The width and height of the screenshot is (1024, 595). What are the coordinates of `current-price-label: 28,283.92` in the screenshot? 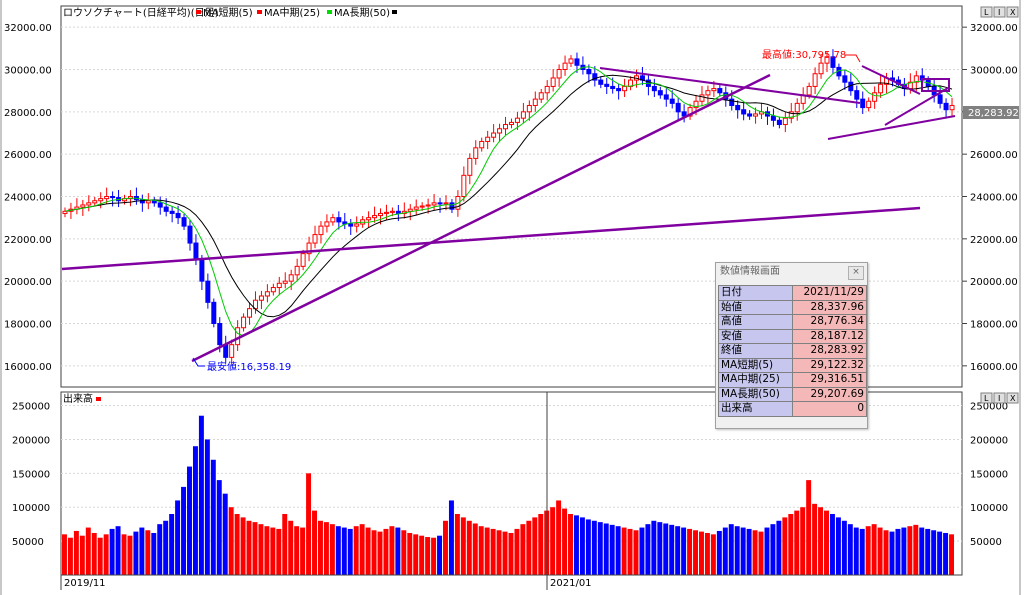 It's located at (993, 113).